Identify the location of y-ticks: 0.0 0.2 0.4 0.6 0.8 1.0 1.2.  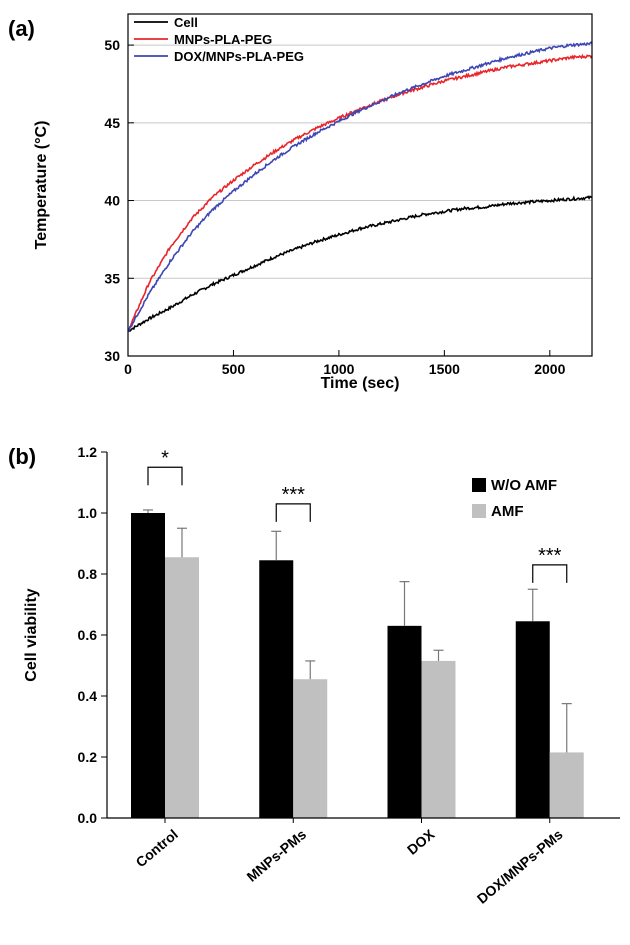
(92, 635).